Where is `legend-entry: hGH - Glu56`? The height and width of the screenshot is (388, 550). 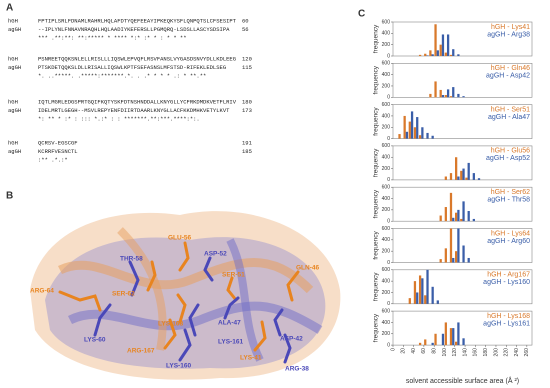 legend-entry: hGH - Glu56 is located at coordinates (510, 151).